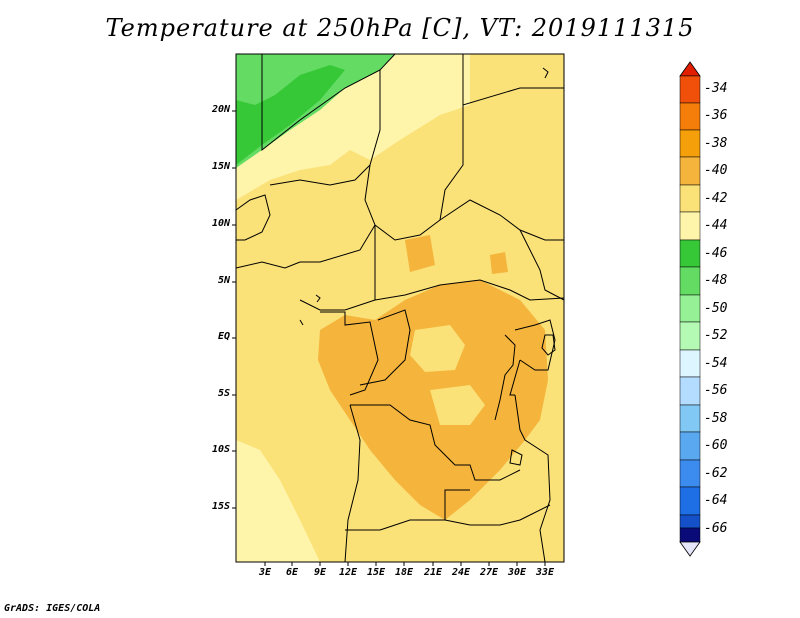  I want to click on colorbar-label--54: -54, so click(716, 363).